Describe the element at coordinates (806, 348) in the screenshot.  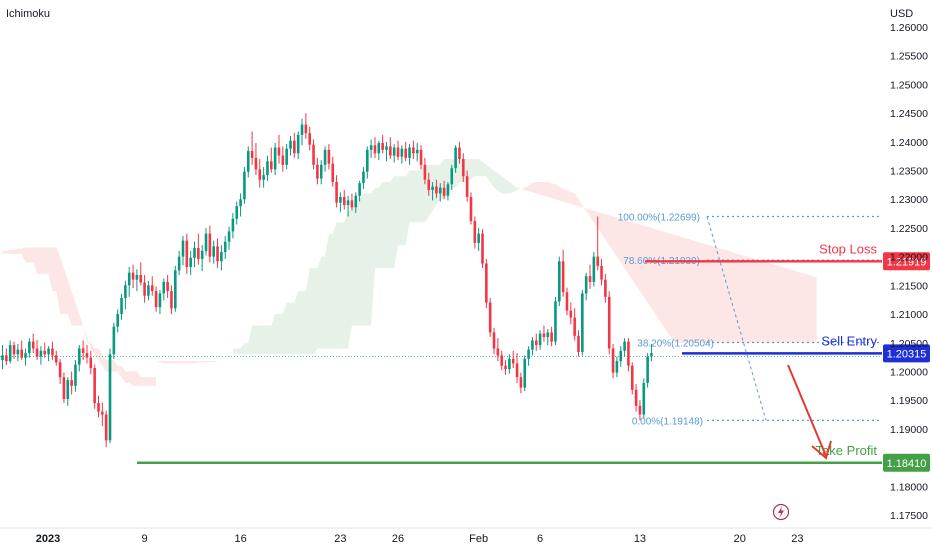
I see `trade-level-sell-entry: Sell Entry 1.20315` at that location.